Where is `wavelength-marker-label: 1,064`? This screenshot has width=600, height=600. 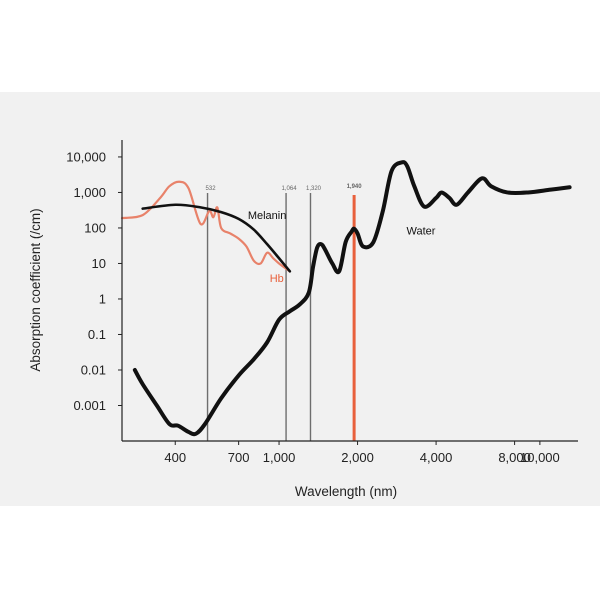 wavelength-marker-label: 1,064 is located at coordinates (290, 189).